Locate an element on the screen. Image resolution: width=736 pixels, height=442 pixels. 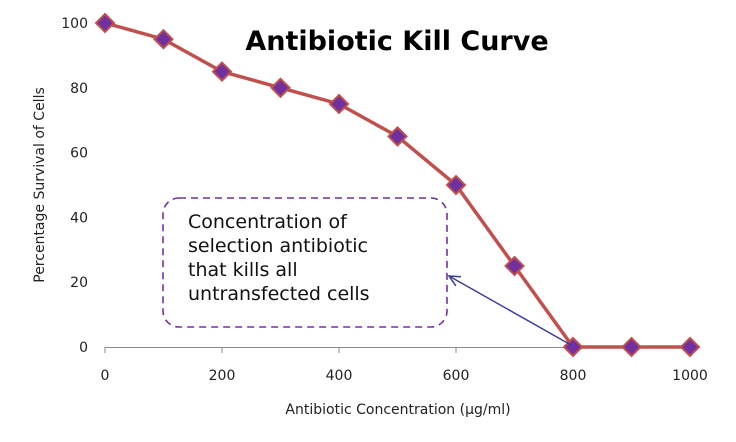
y-tick-label: 60 is located at coordinates (79, 154).